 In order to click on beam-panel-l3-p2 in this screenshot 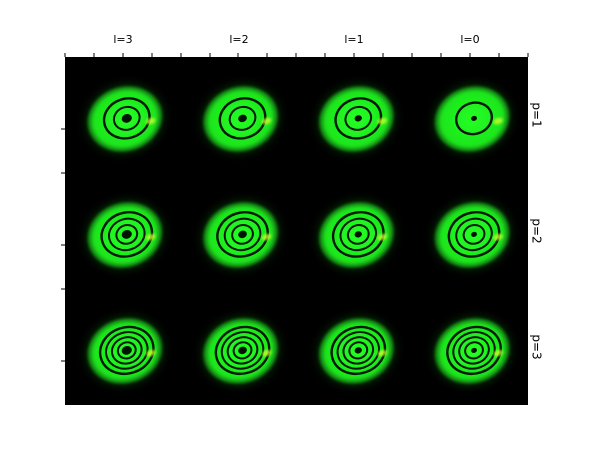, I will do `click(125, 235)`.